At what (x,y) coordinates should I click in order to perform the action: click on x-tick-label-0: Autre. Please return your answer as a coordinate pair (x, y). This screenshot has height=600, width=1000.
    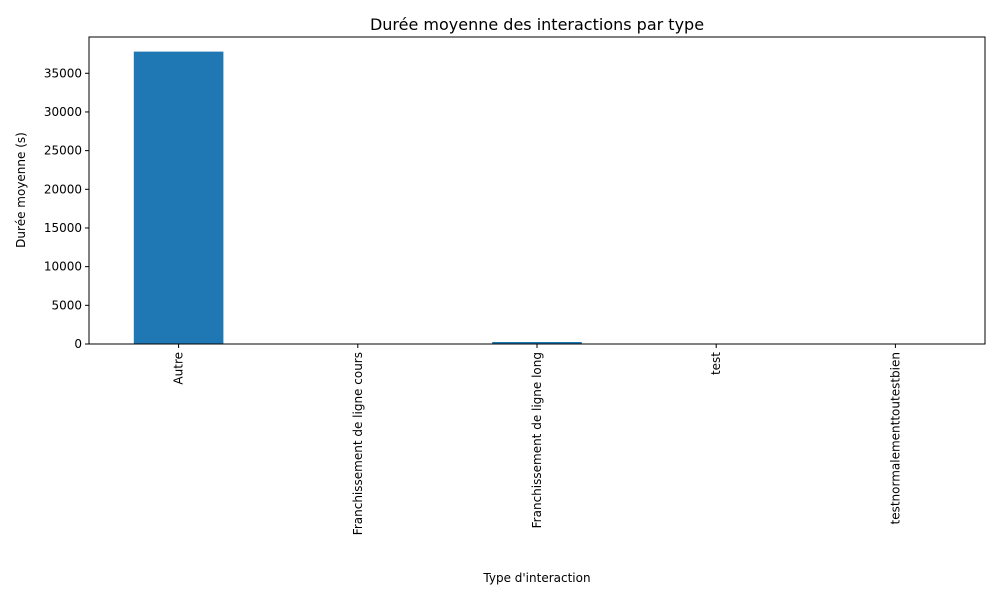
    Looking at the image, I should click on (179, 368).